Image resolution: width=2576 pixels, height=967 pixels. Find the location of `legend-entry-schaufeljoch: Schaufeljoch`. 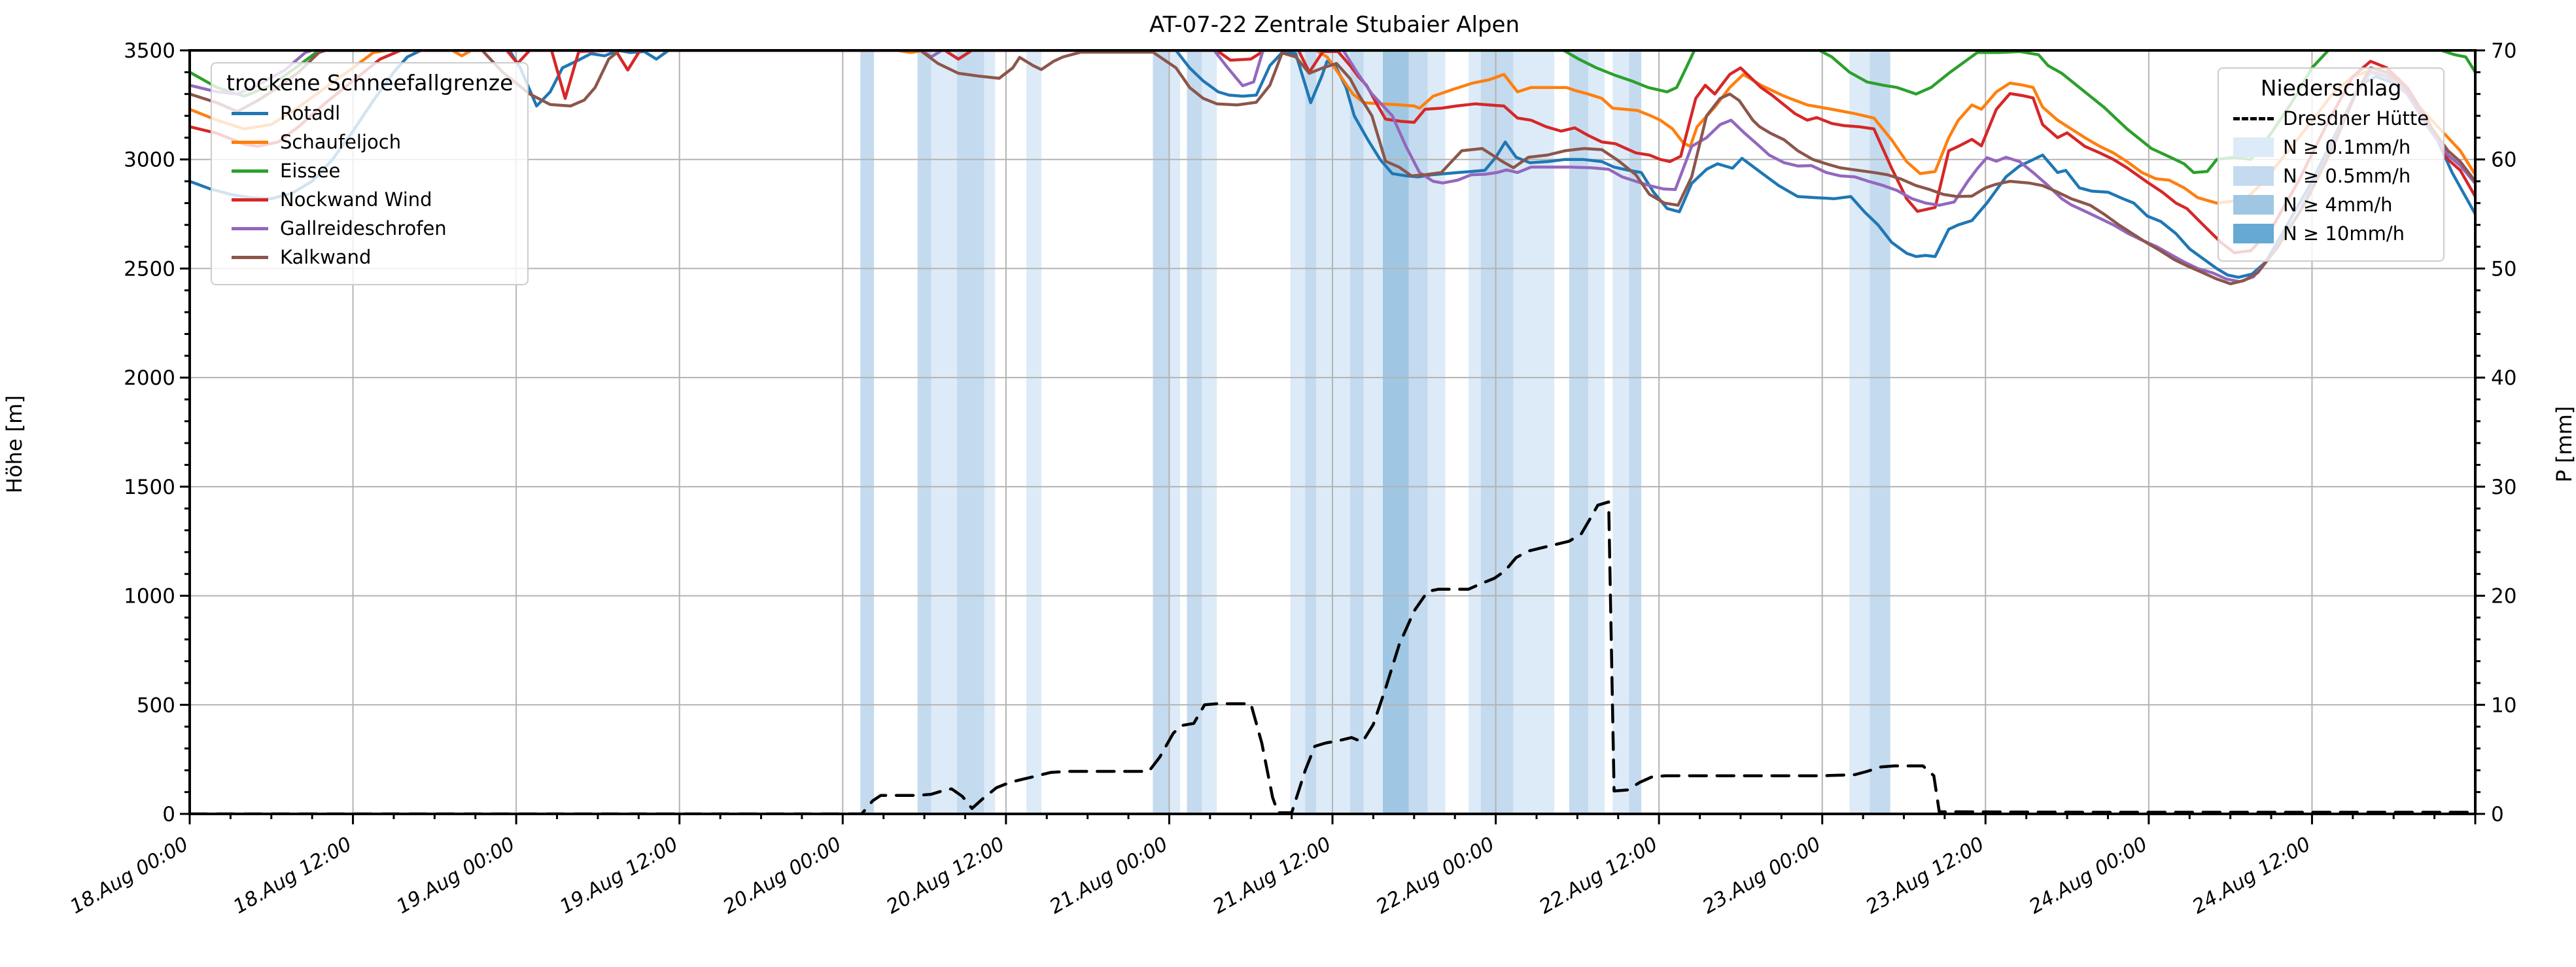

legend-entry-schaufeljoch: Schaufeljoch is located at coordinates (369, 142).